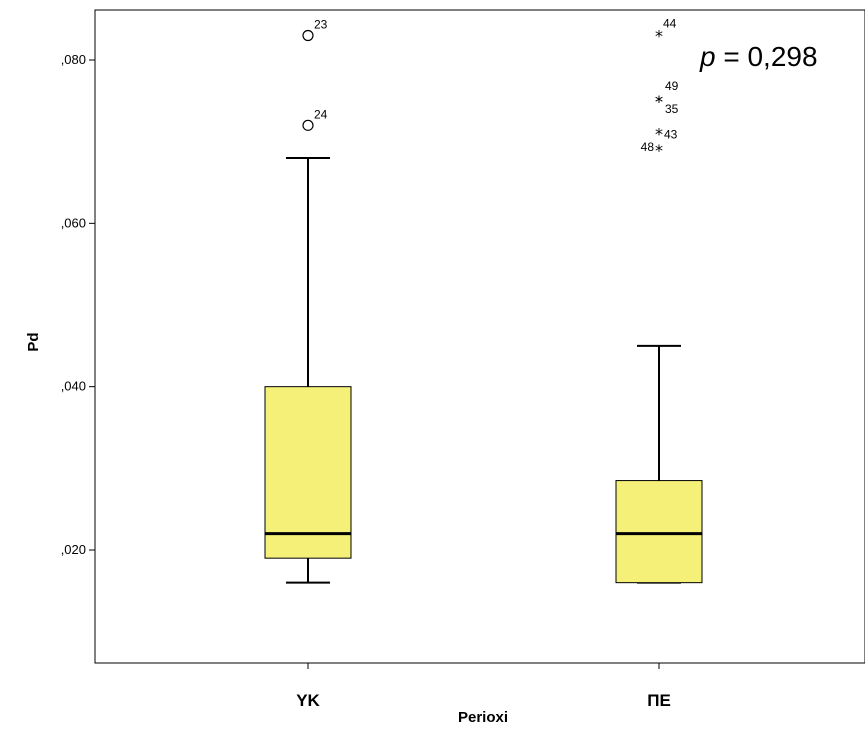 The width and height of the screenshot is (865, 729). I want to click on outlier-label: 24, so click(321, 114).